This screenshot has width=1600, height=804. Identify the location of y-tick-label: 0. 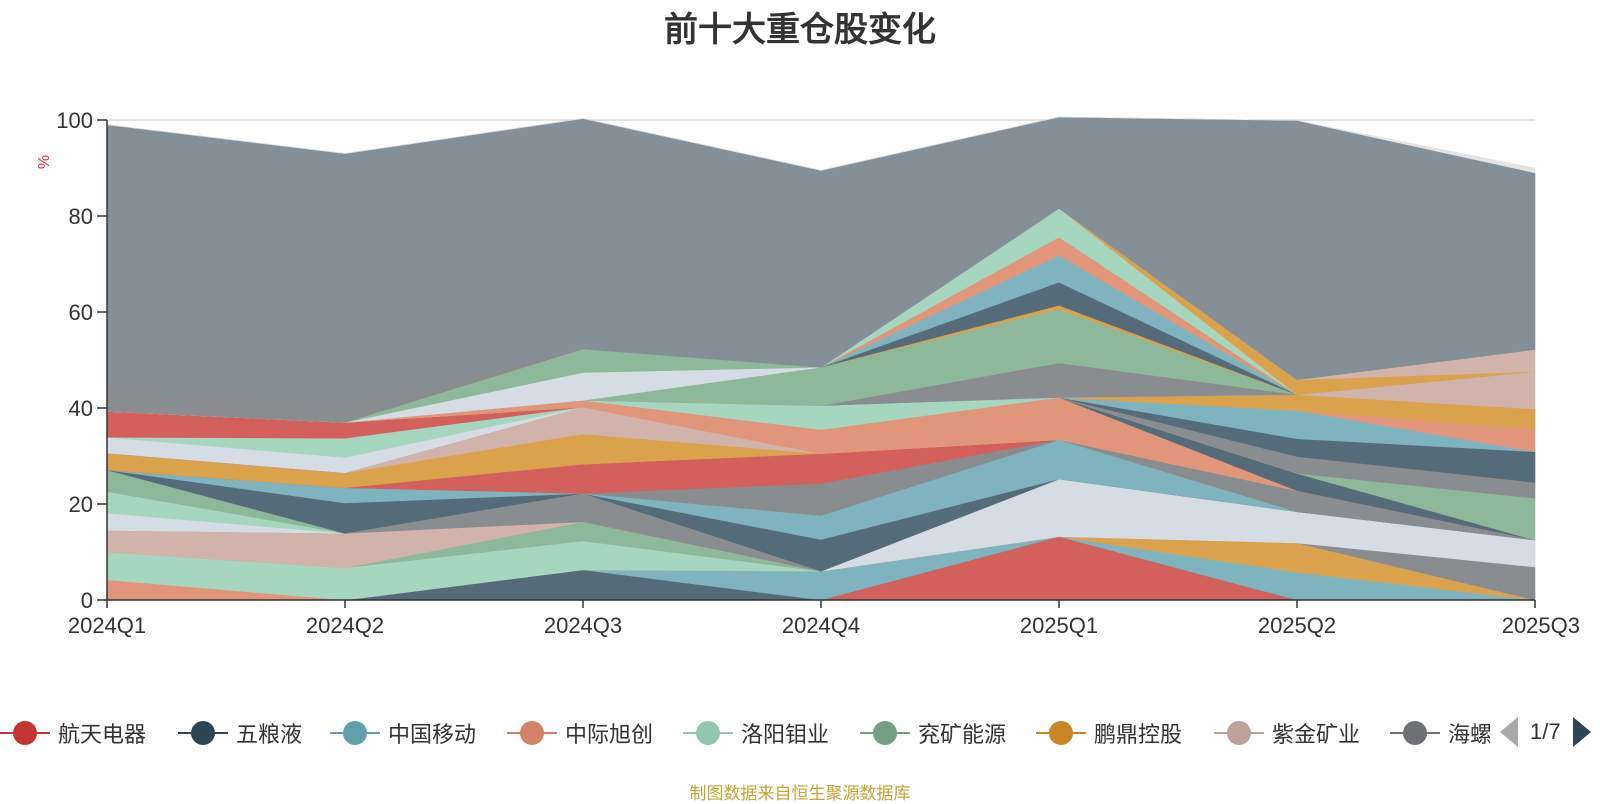
(87, 600).